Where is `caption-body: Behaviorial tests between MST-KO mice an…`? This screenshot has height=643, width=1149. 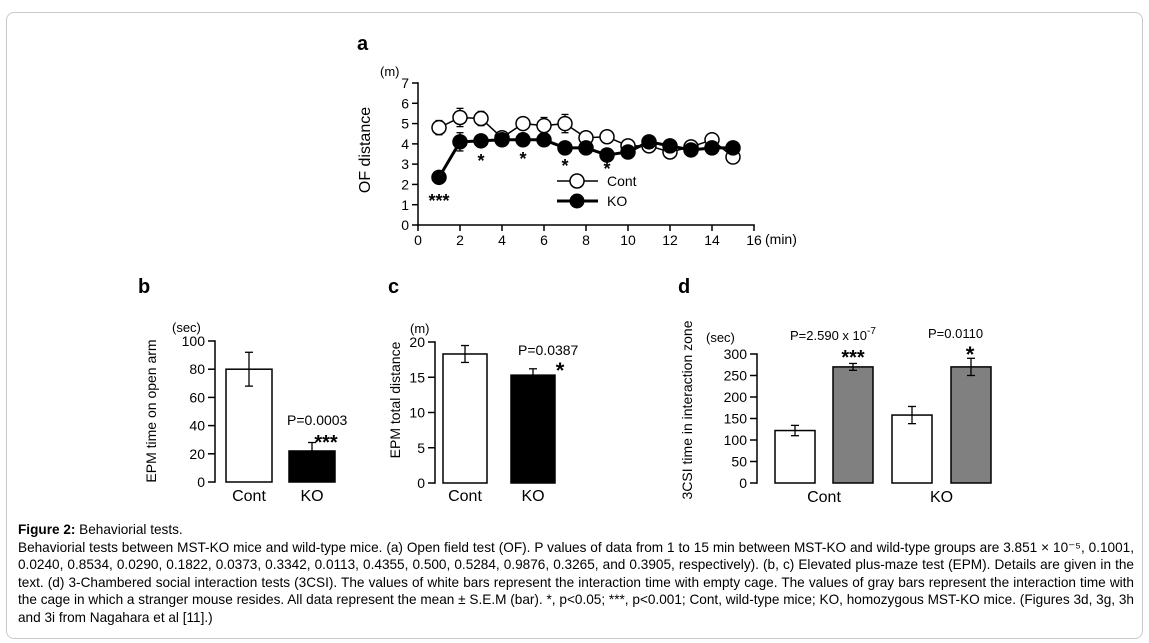 caption-body: Behaviorial tests between MST-KO mice an… is located at coordinates (576, 582).